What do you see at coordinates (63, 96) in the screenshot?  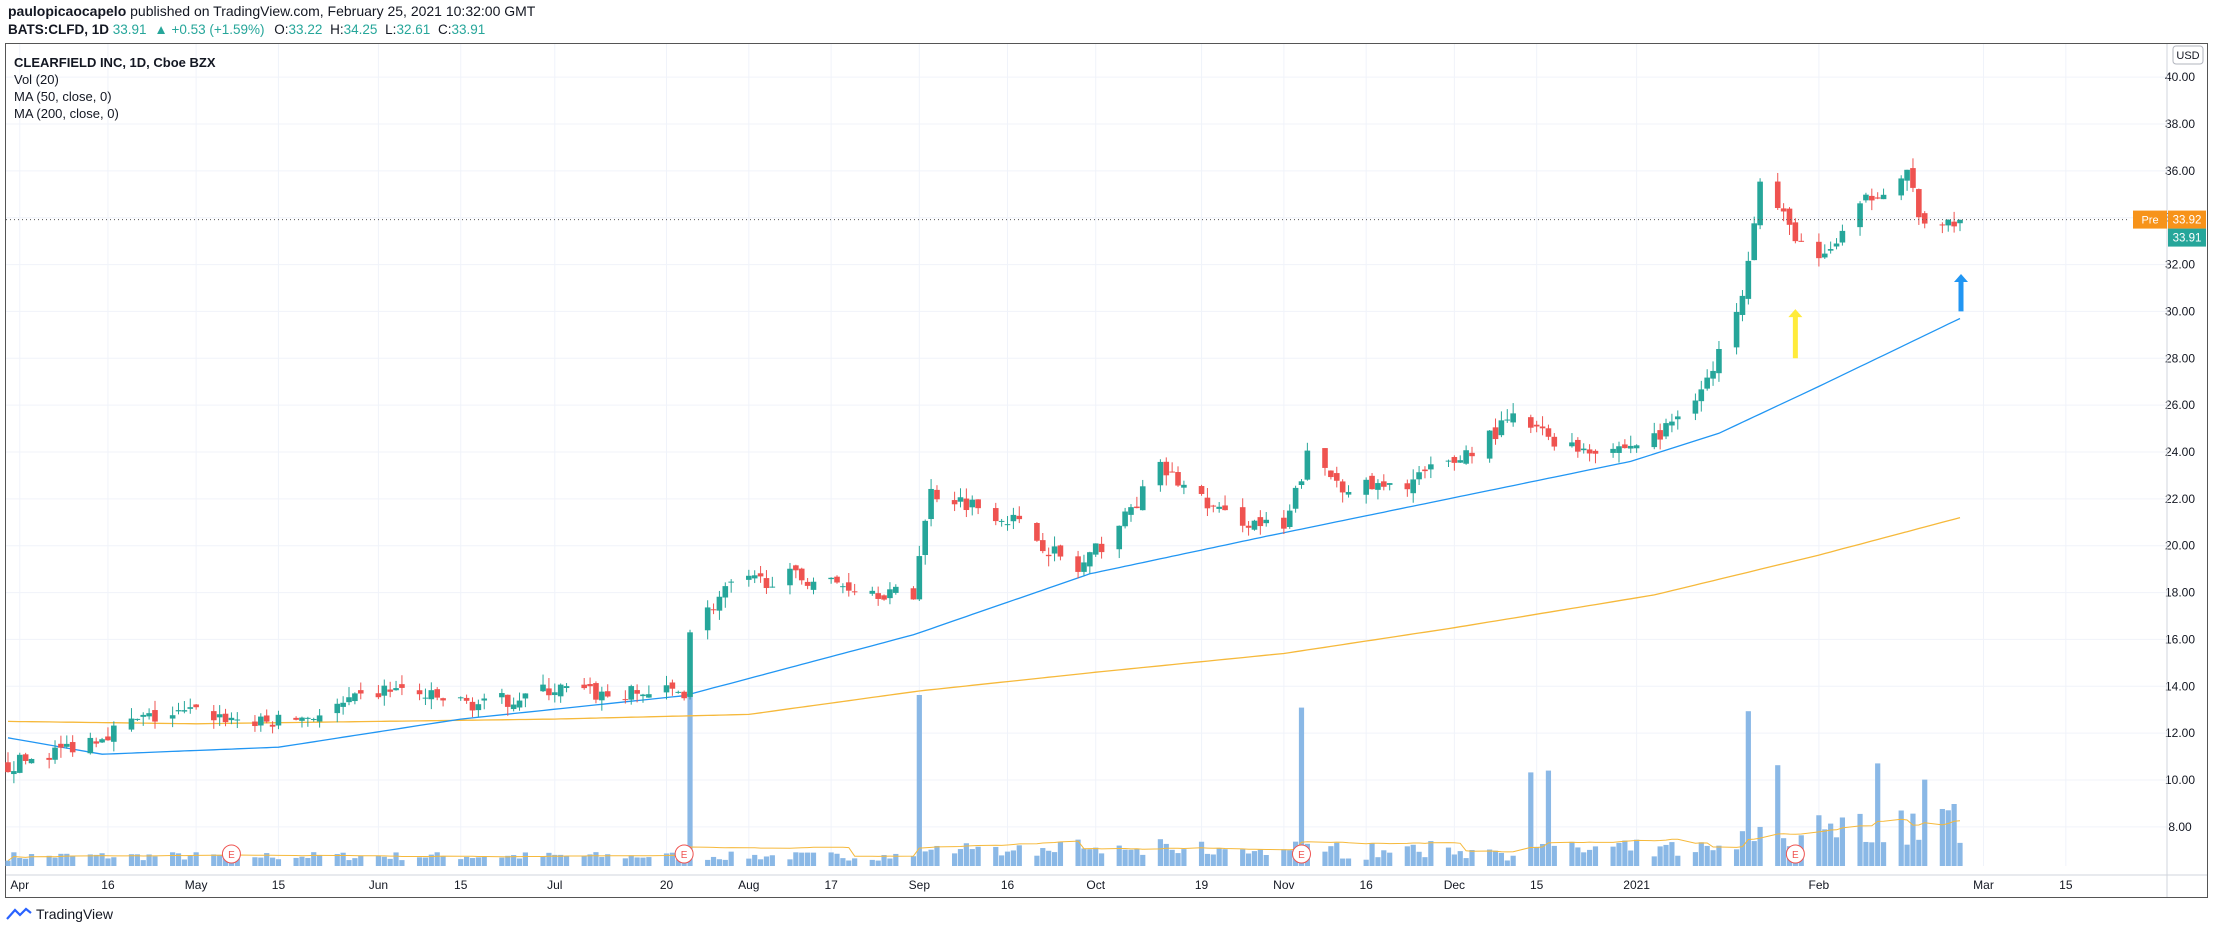 I see `legend-ma50: MA (50, close, 0)` at bounding box center [63, 96].